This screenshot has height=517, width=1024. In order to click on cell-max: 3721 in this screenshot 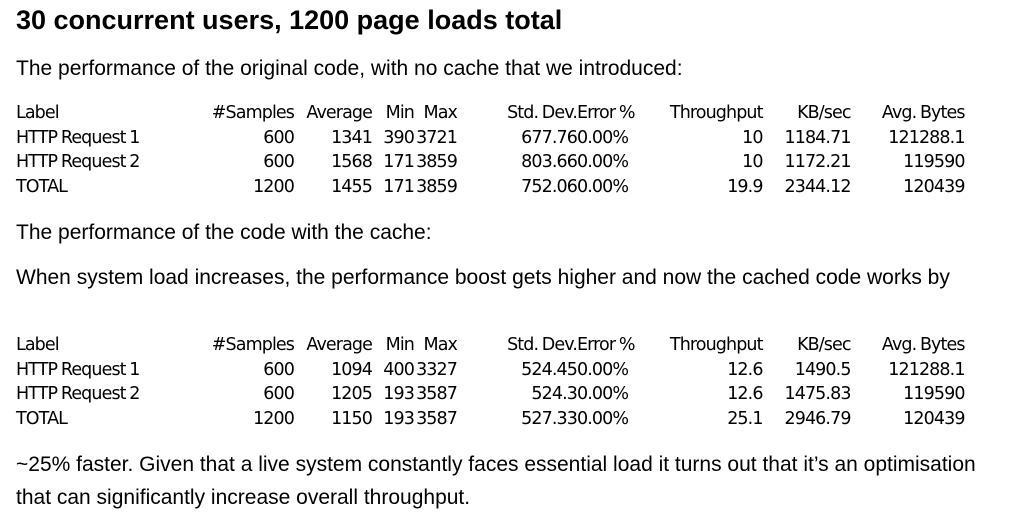, I will do `click(437, 137)`.